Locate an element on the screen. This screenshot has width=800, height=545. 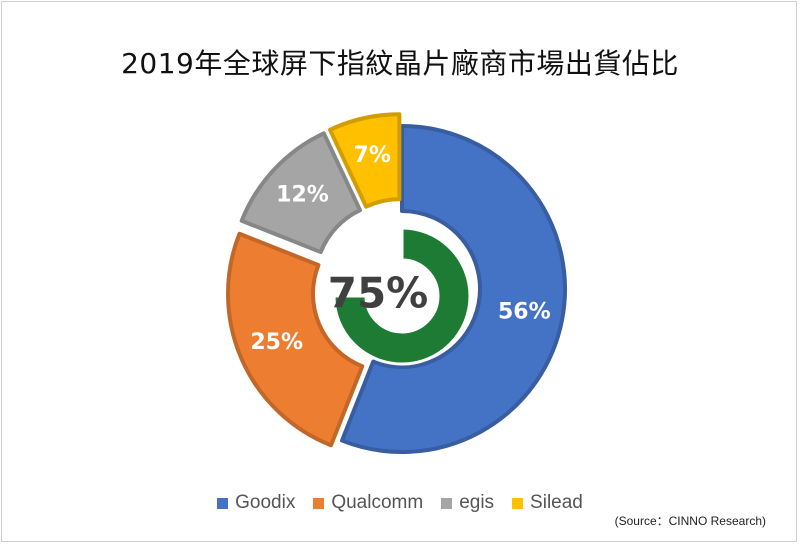
slice-label-goodix: 56% is located at coordinates (524, 311).